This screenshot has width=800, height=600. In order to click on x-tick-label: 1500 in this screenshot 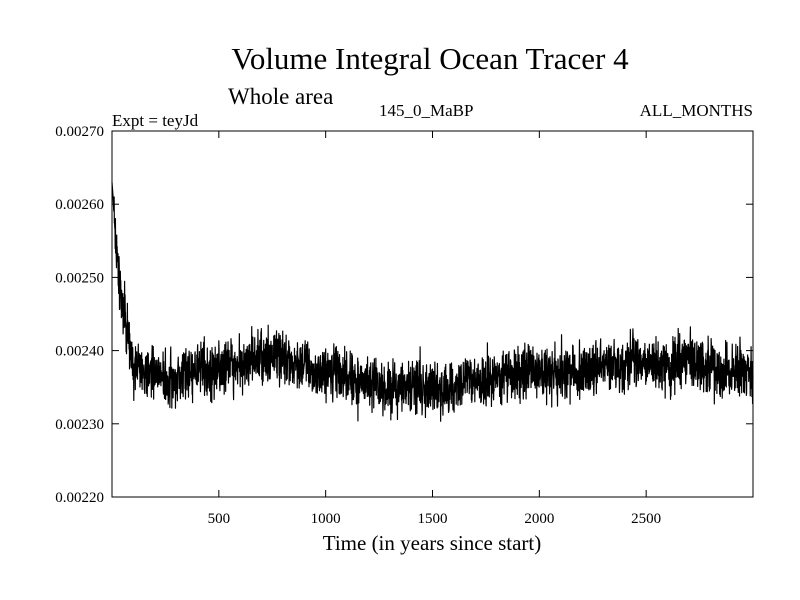, I will do `click(433, 519)`.